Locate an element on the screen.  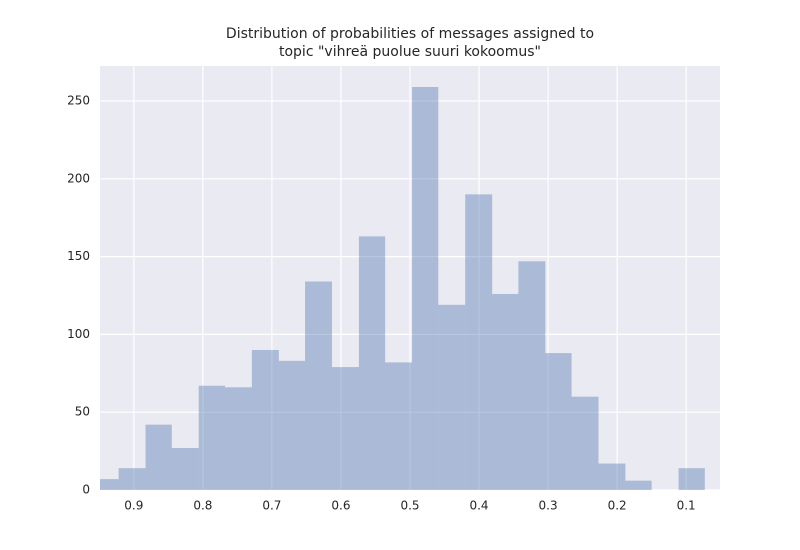
y-tick-label: 200 is located at coordinates (78, 178).